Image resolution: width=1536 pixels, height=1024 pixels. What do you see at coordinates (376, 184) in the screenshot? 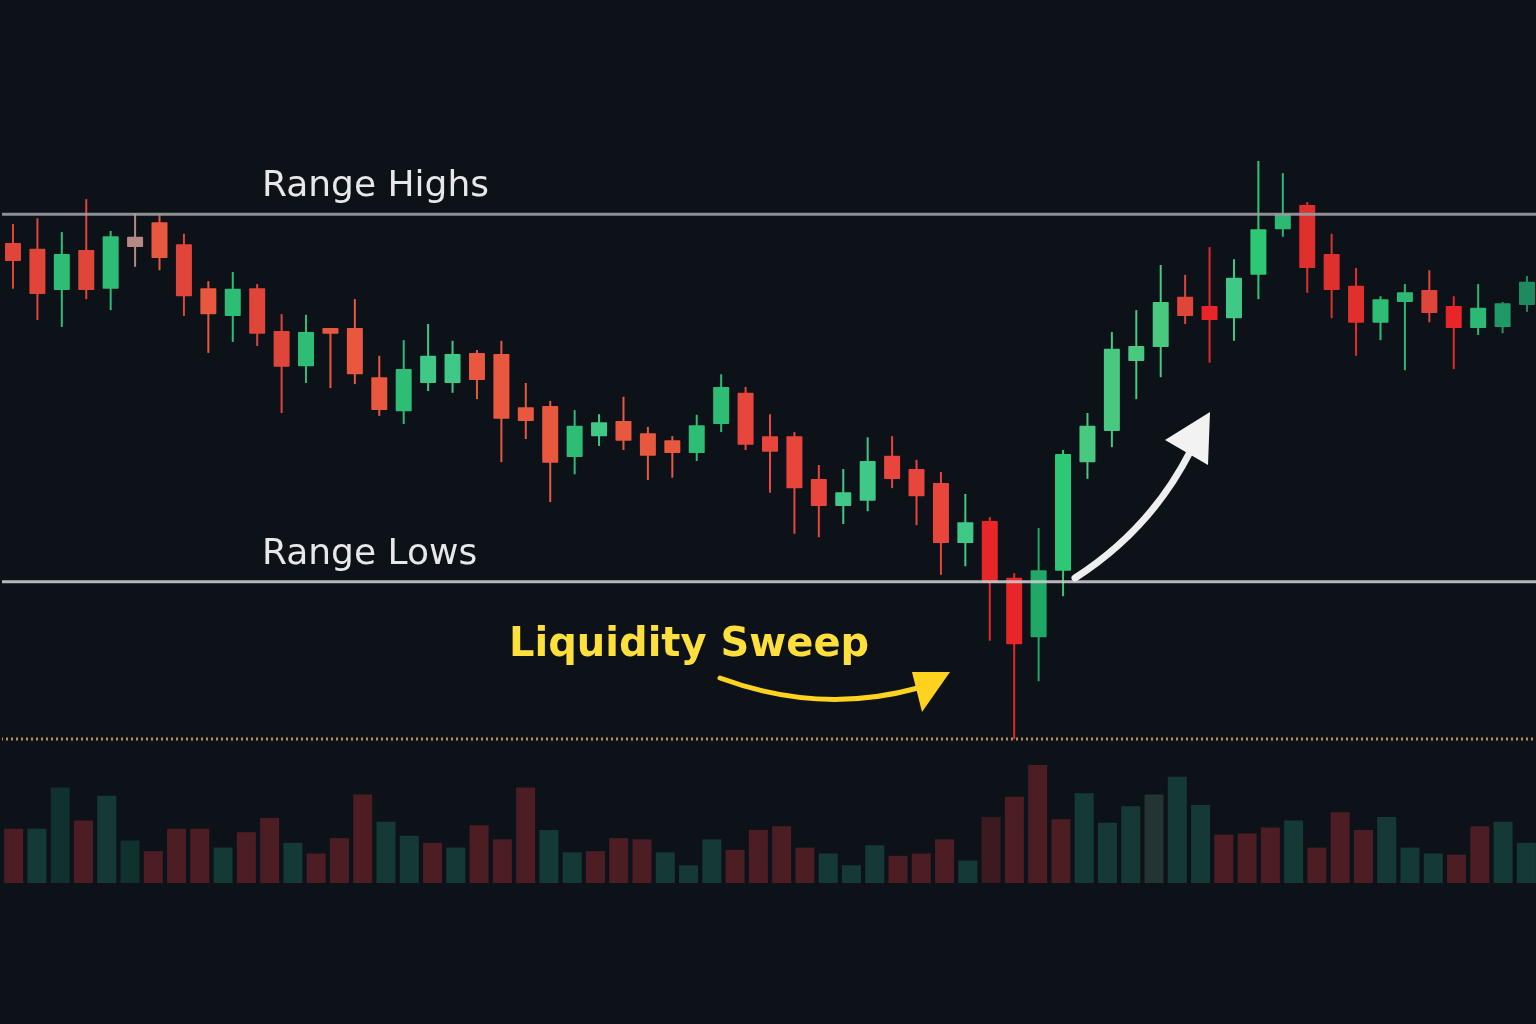
I see `ref-line-label: Range Highs` at bounding box center [376, 184].